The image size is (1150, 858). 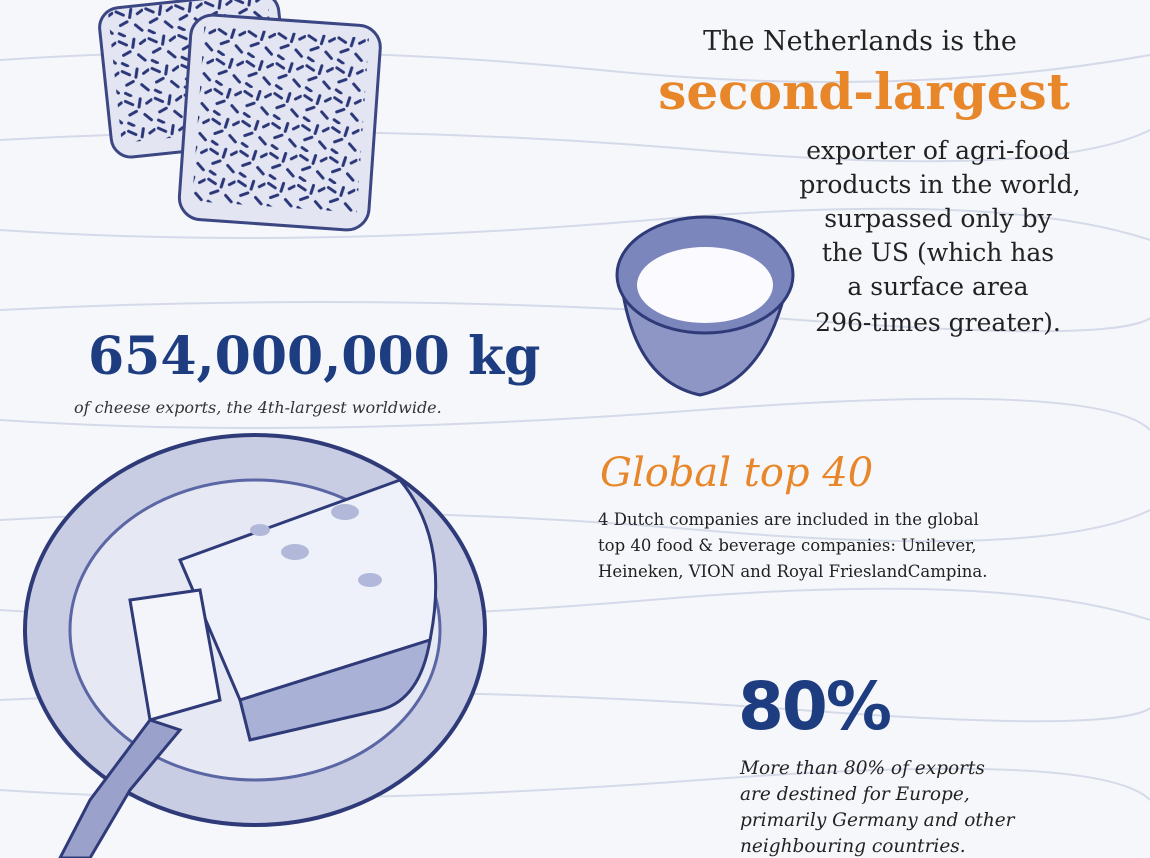 What do you see at coordinates (860, 41) in the screenshot?
I see `headline-intro: The Netherlands is the` at bounding box center [860, 41].